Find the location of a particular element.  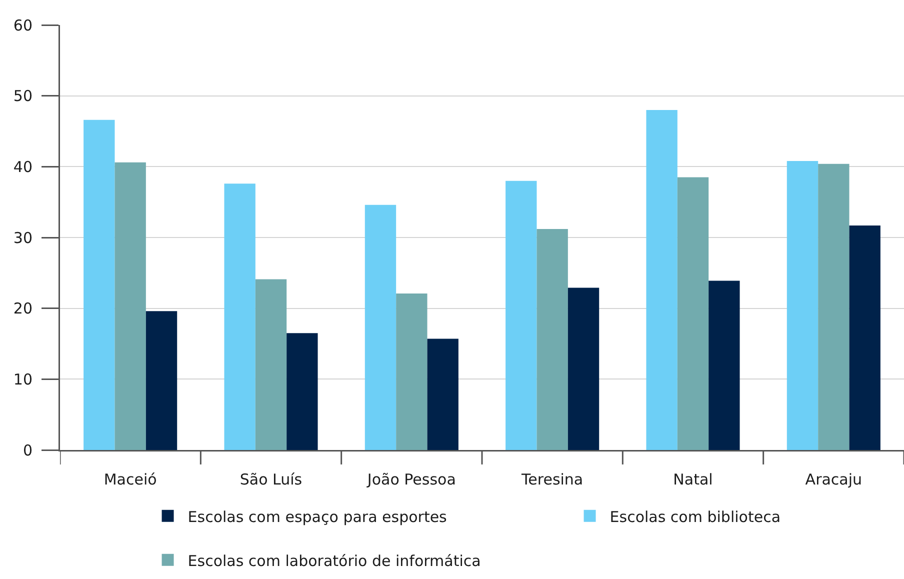

legend-label: Escolas com biblioteca is located at coordinates (695, 517).